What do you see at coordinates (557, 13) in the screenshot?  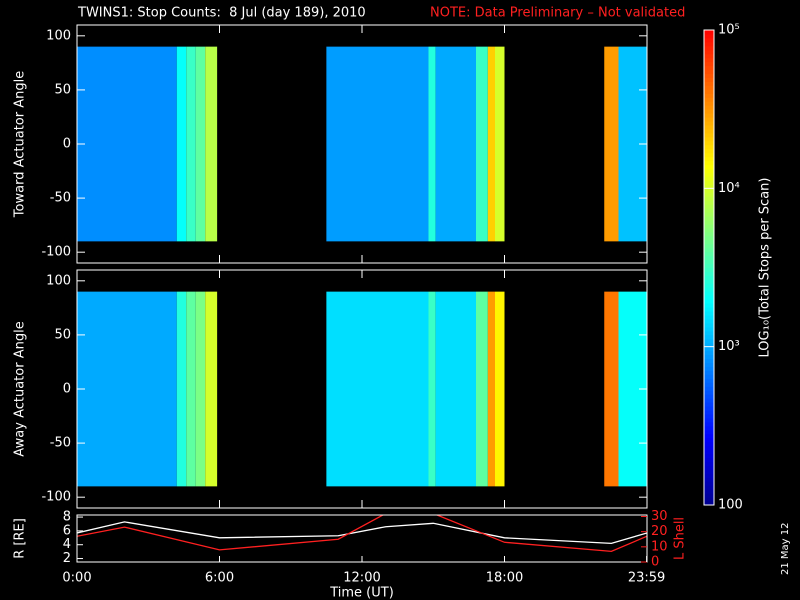 I see `note: NOTE: Data Preliminary – Not validated` at bounding box center [557, 13].